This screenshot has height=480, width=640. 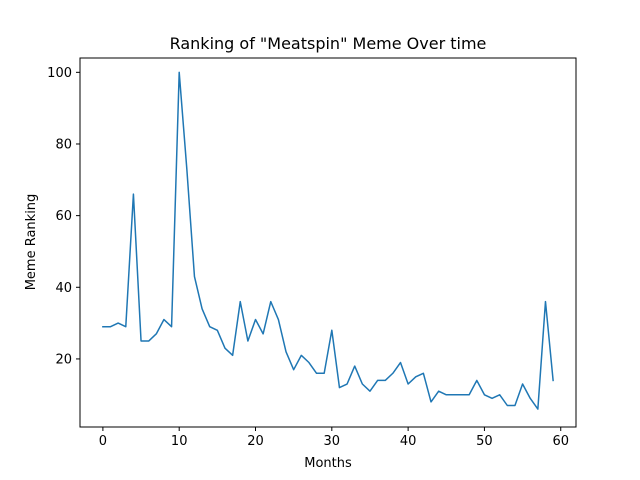 I want to click on chart-title: Ranking of "Meatspin" Meme Over time, so click(x=328, y=43).